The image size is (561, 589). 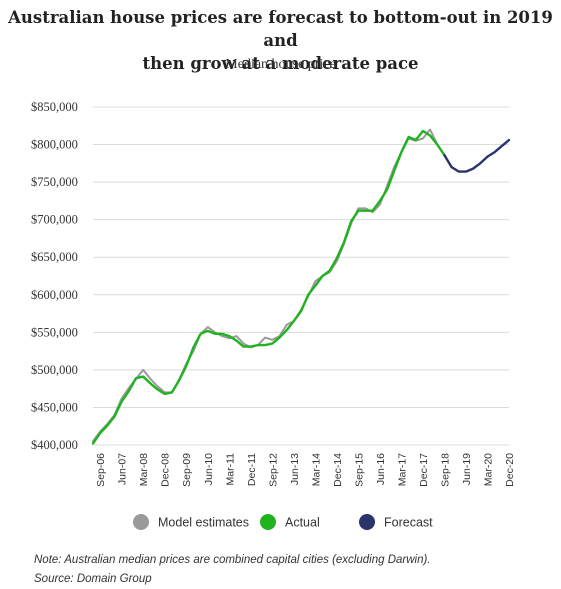 I want to click on y-tick-label-7: $750,000, so click(x=54, y=182).